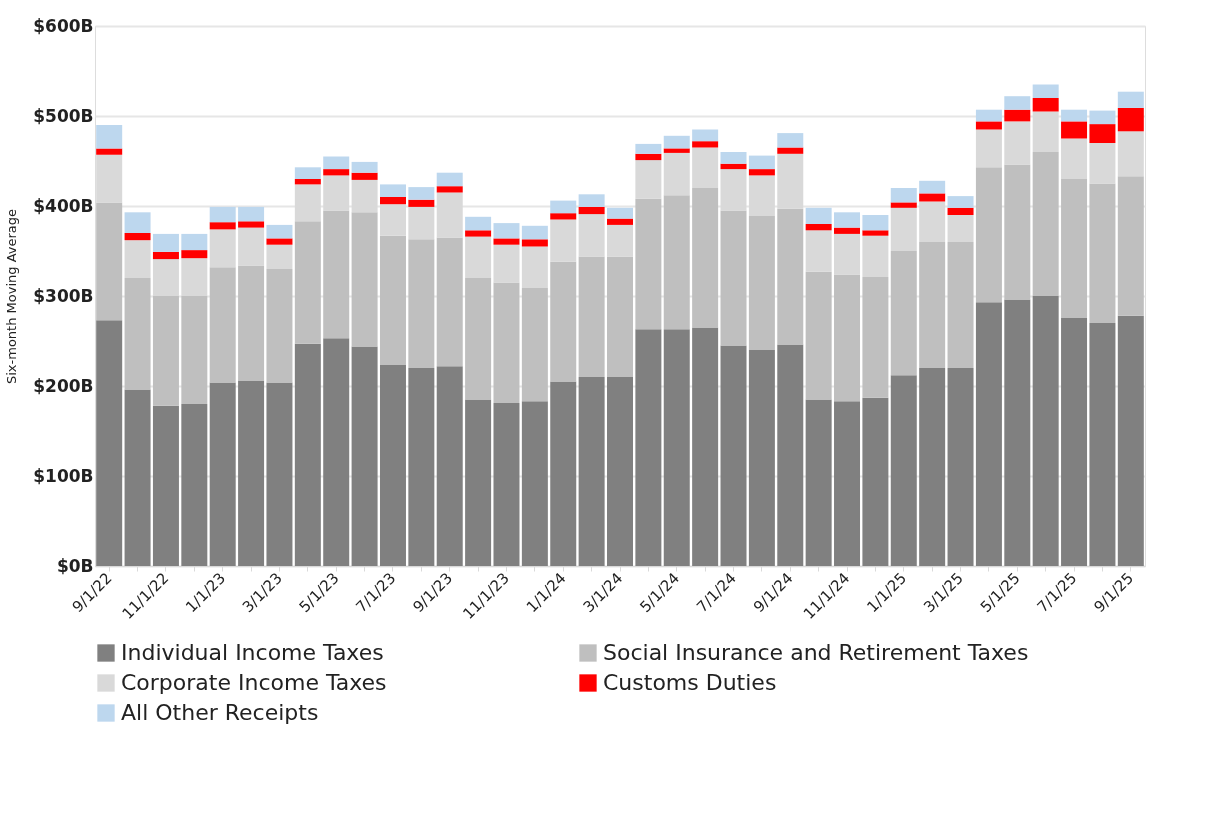 The image size is (1217, 819). Describe the element at coordinates (63, 385) in the screenshot. I see `y-tick-label: $200B` at that location.